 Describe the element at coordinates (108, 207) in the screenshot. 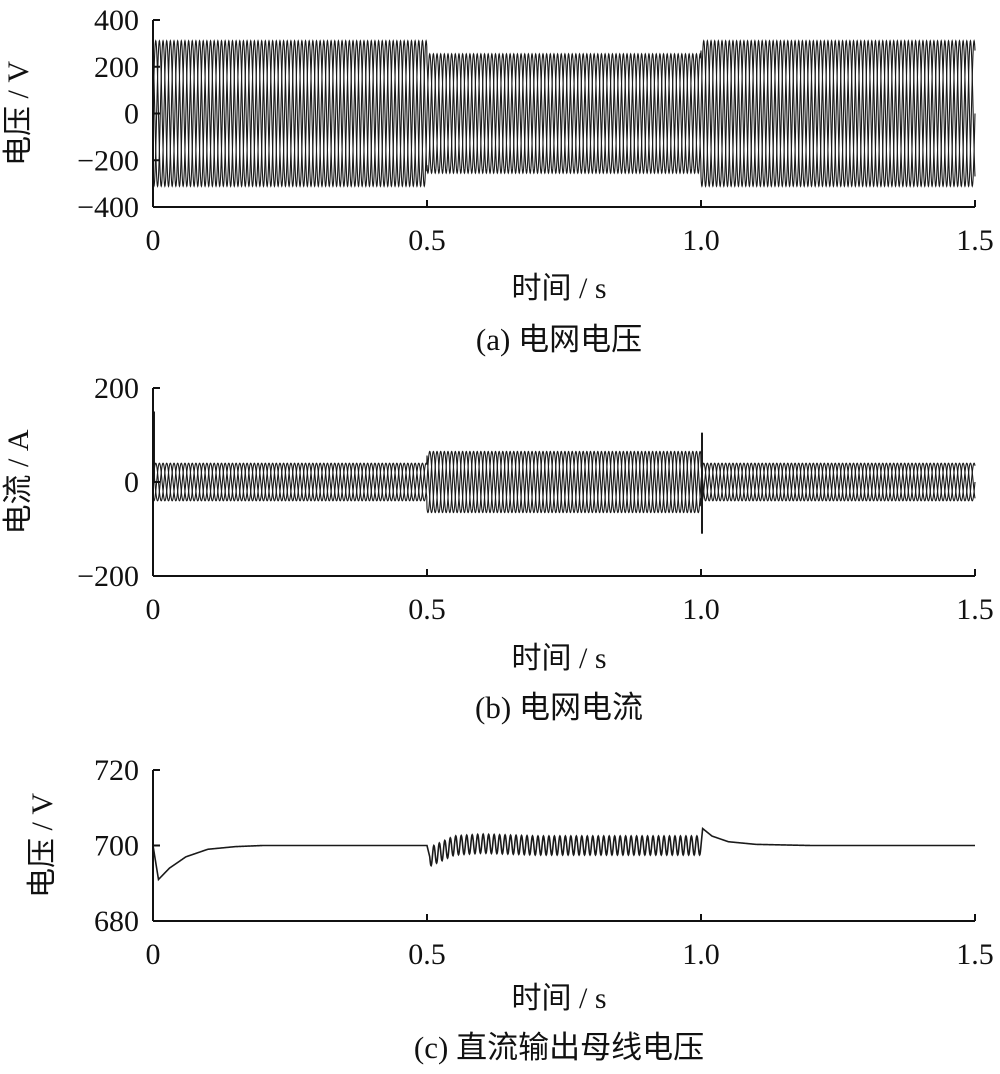

I see `y-tick-label: −400` at that location.